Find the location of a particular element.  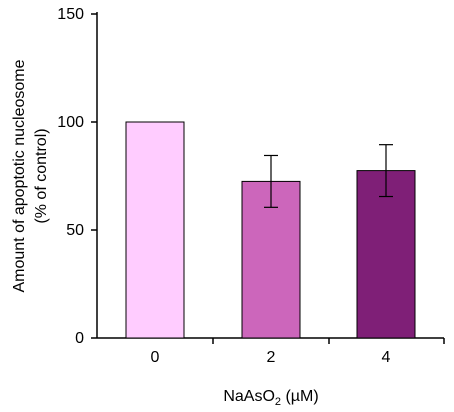

error-bars is located at coordinates (328, 176).